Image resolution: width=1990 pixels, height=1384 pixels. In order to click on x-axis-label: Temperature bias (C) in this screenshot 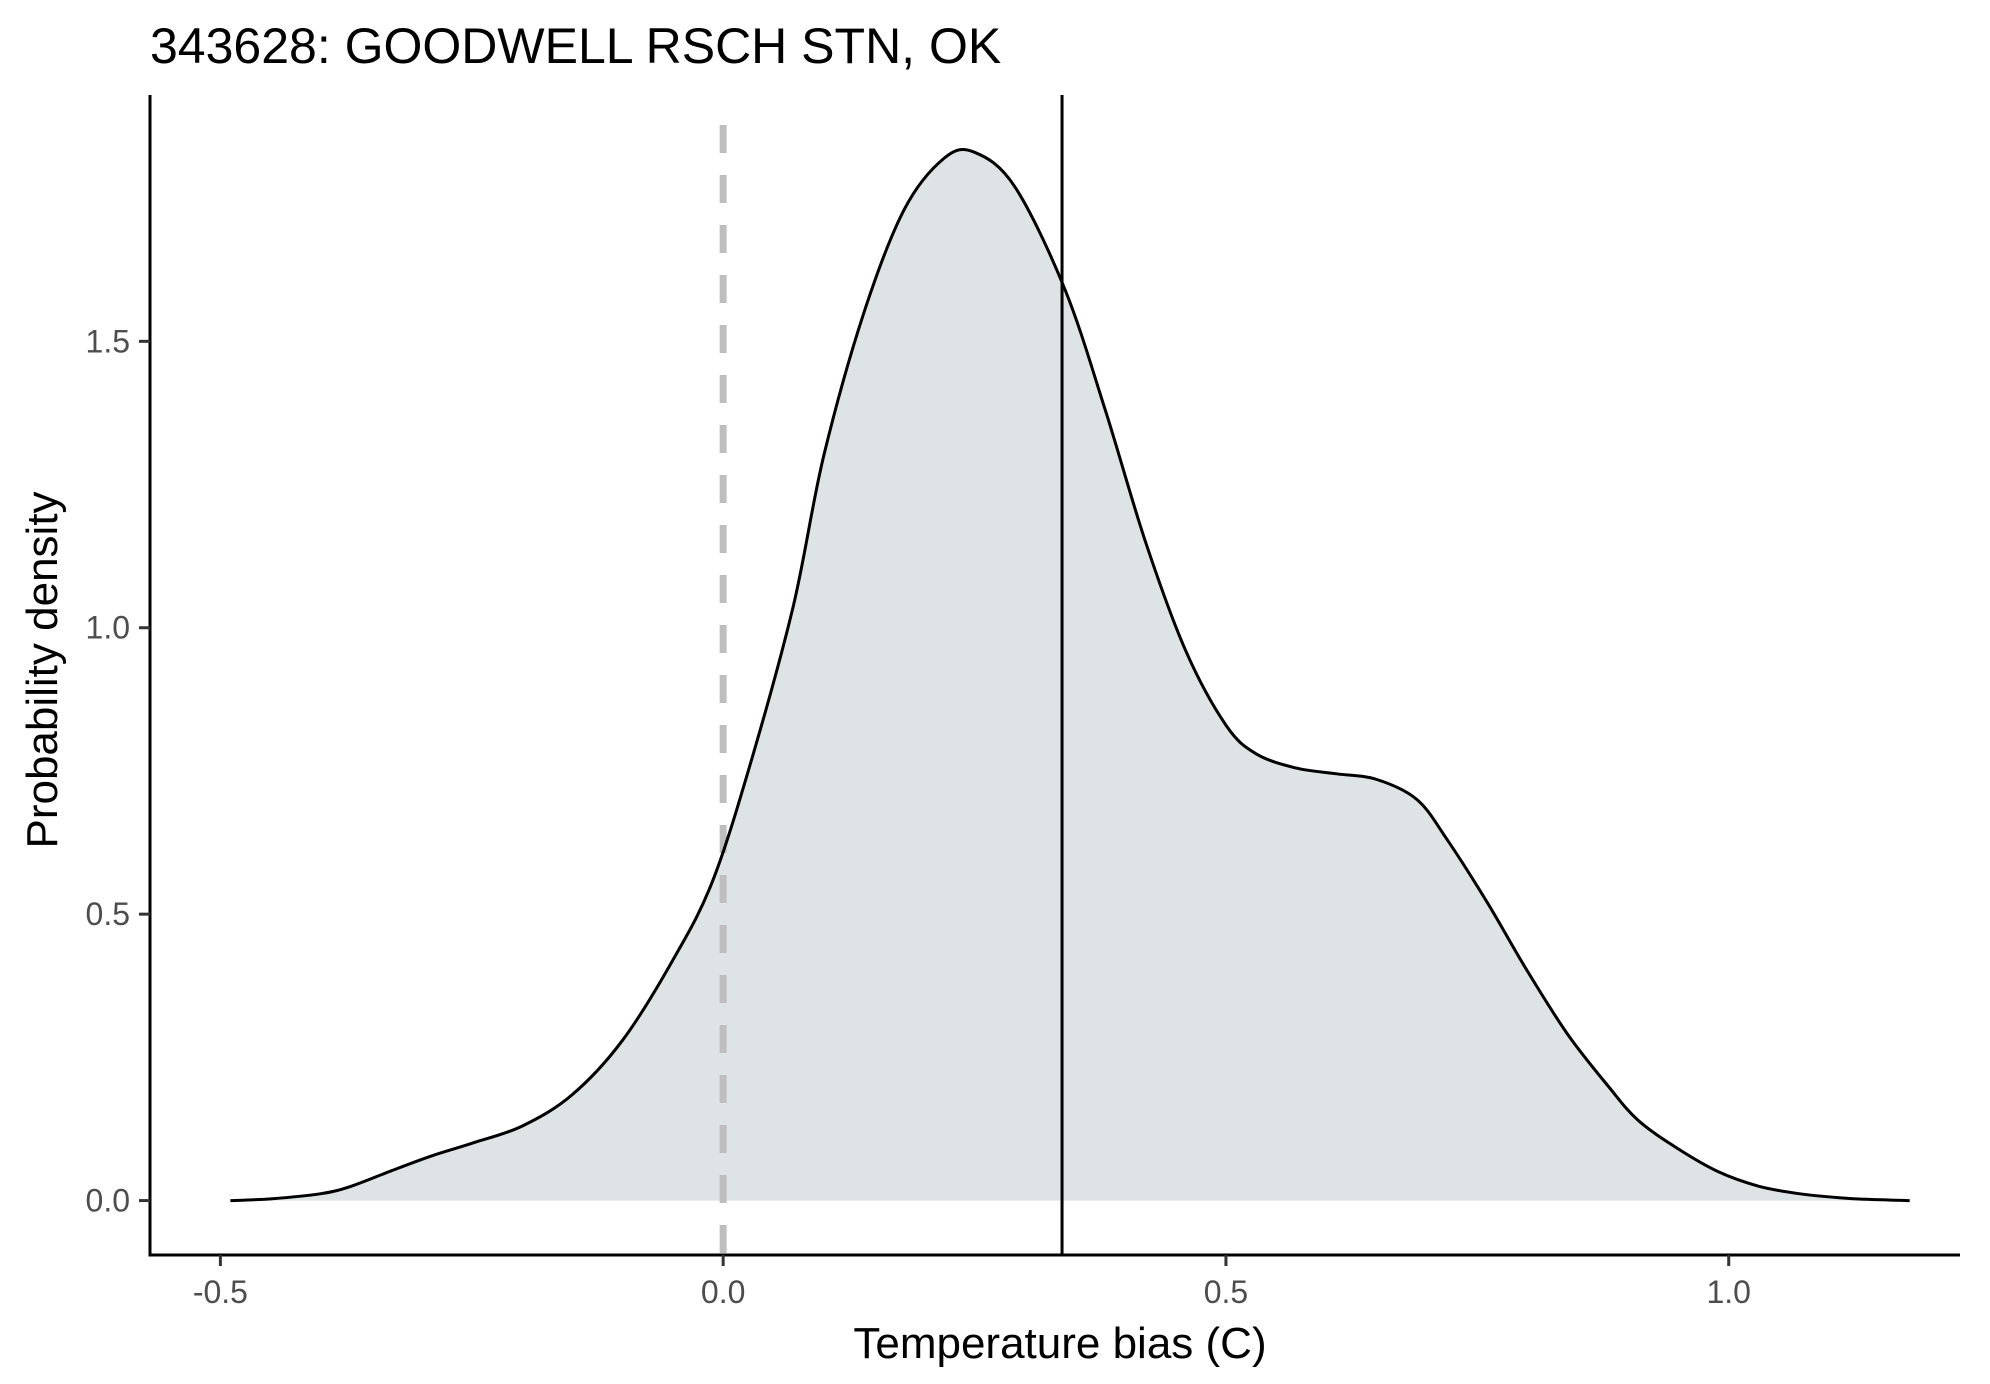, I will do `click(1059, 1343)`.